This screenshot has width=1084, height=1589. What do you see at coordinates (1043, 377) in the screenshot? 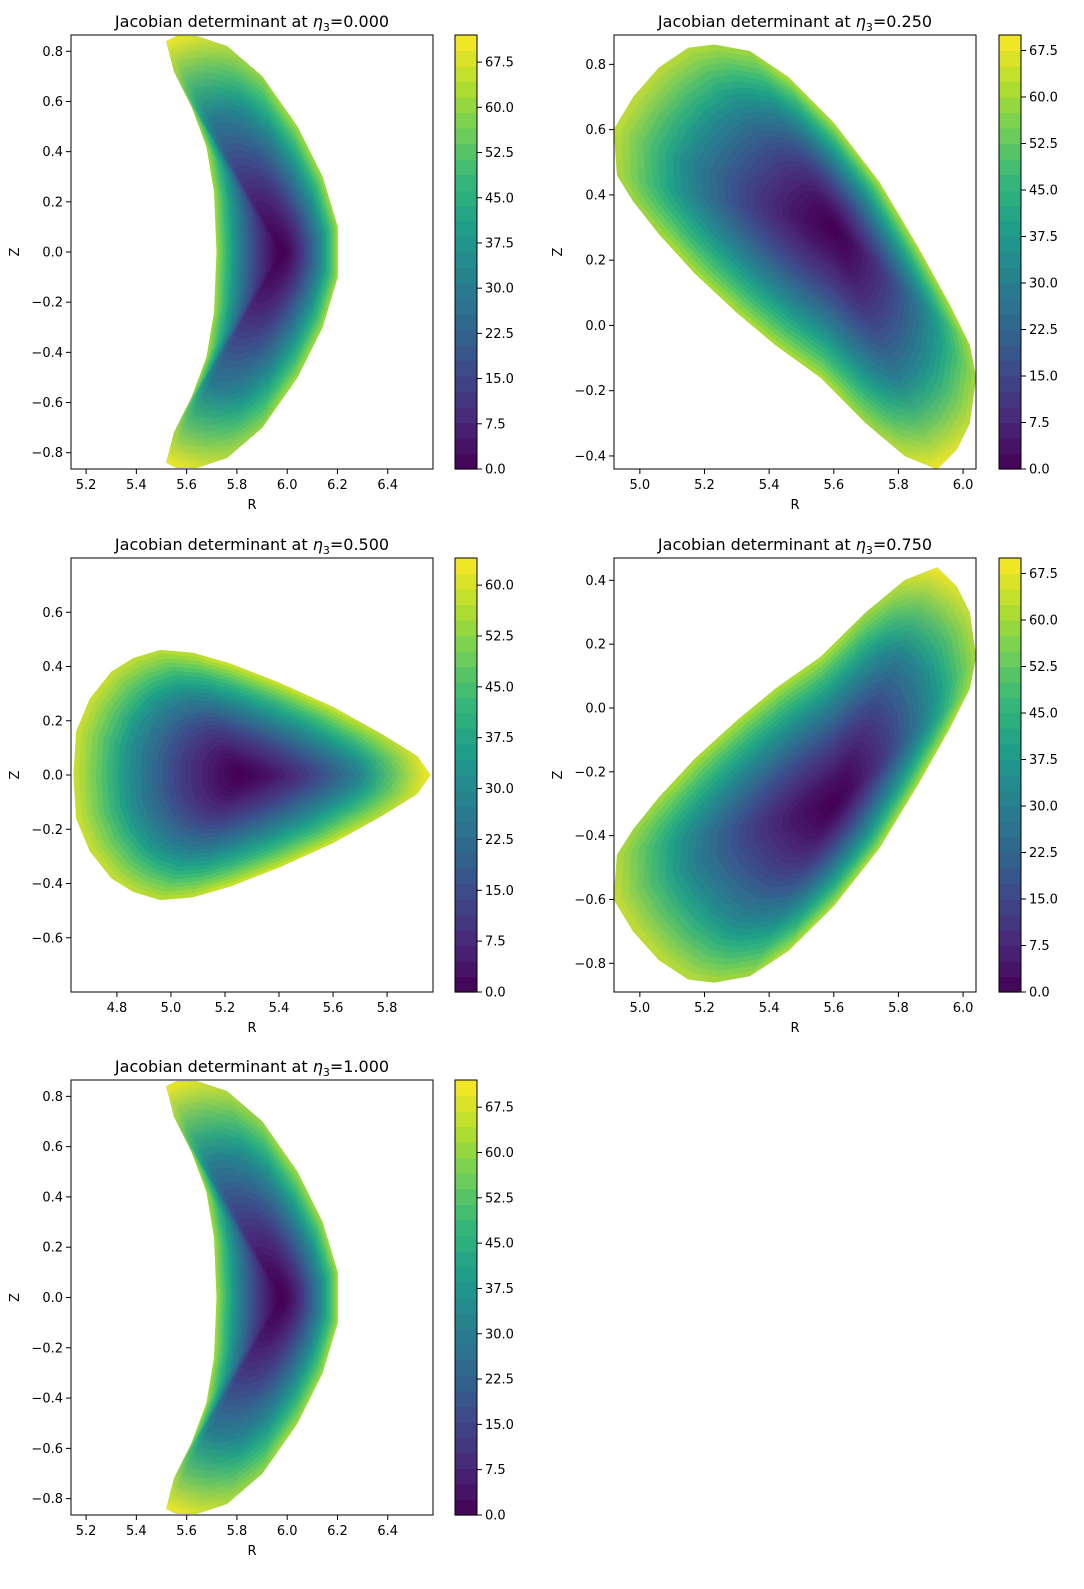
I see `colorbar-tick-label: 15.0` at bounding box center [1043, 377].